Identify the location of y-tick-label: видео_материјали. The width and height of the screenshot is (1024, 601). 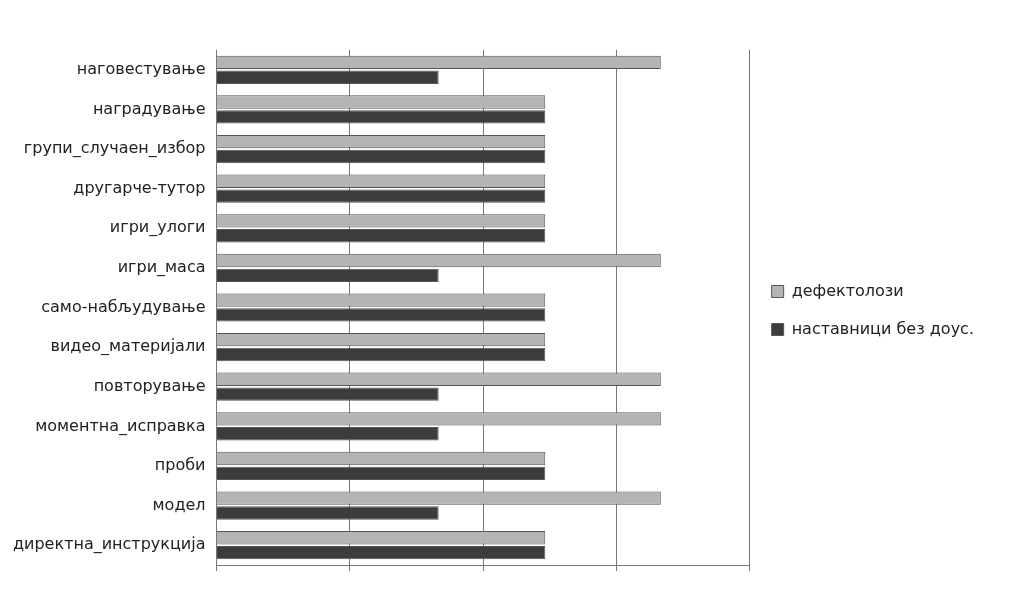
(128, 346).